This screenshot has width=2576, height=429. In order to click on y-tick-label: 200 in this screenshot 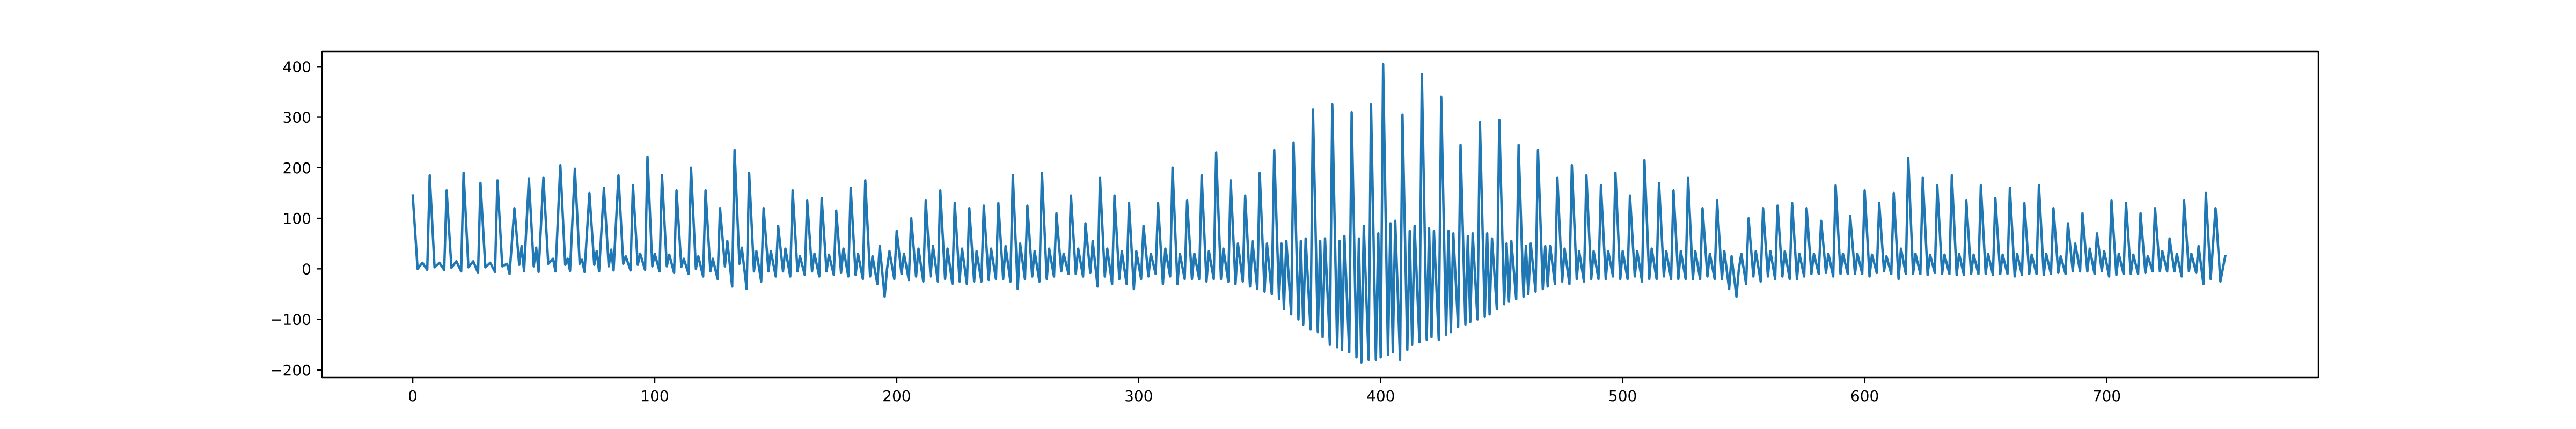, I will do `click(297, 168)`.